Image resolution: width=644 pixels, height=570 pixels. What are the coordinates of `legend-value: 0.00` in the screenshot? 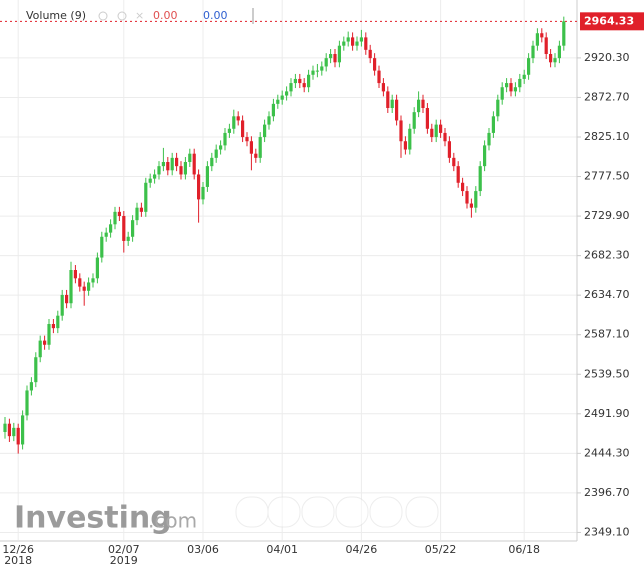 It's located at (165, 15).